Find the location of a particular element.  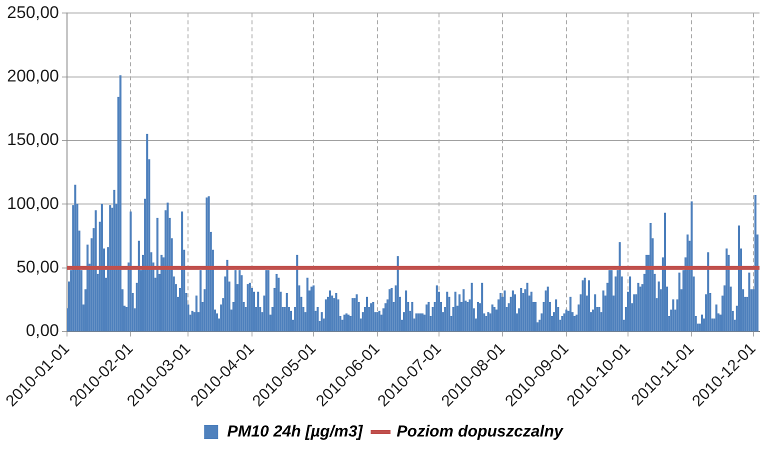

y-tick-label: 200,00 is located at coordinates (32, 76).